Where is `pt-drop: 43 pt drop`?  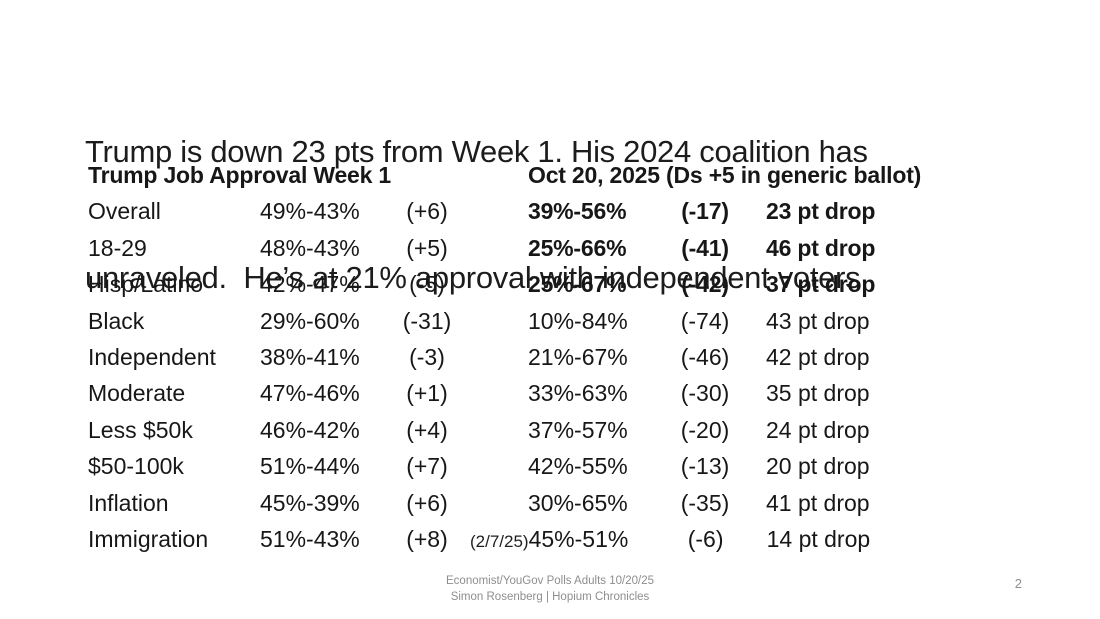
pt-drop: 43 pt drop is located at coordinates (818, 320).